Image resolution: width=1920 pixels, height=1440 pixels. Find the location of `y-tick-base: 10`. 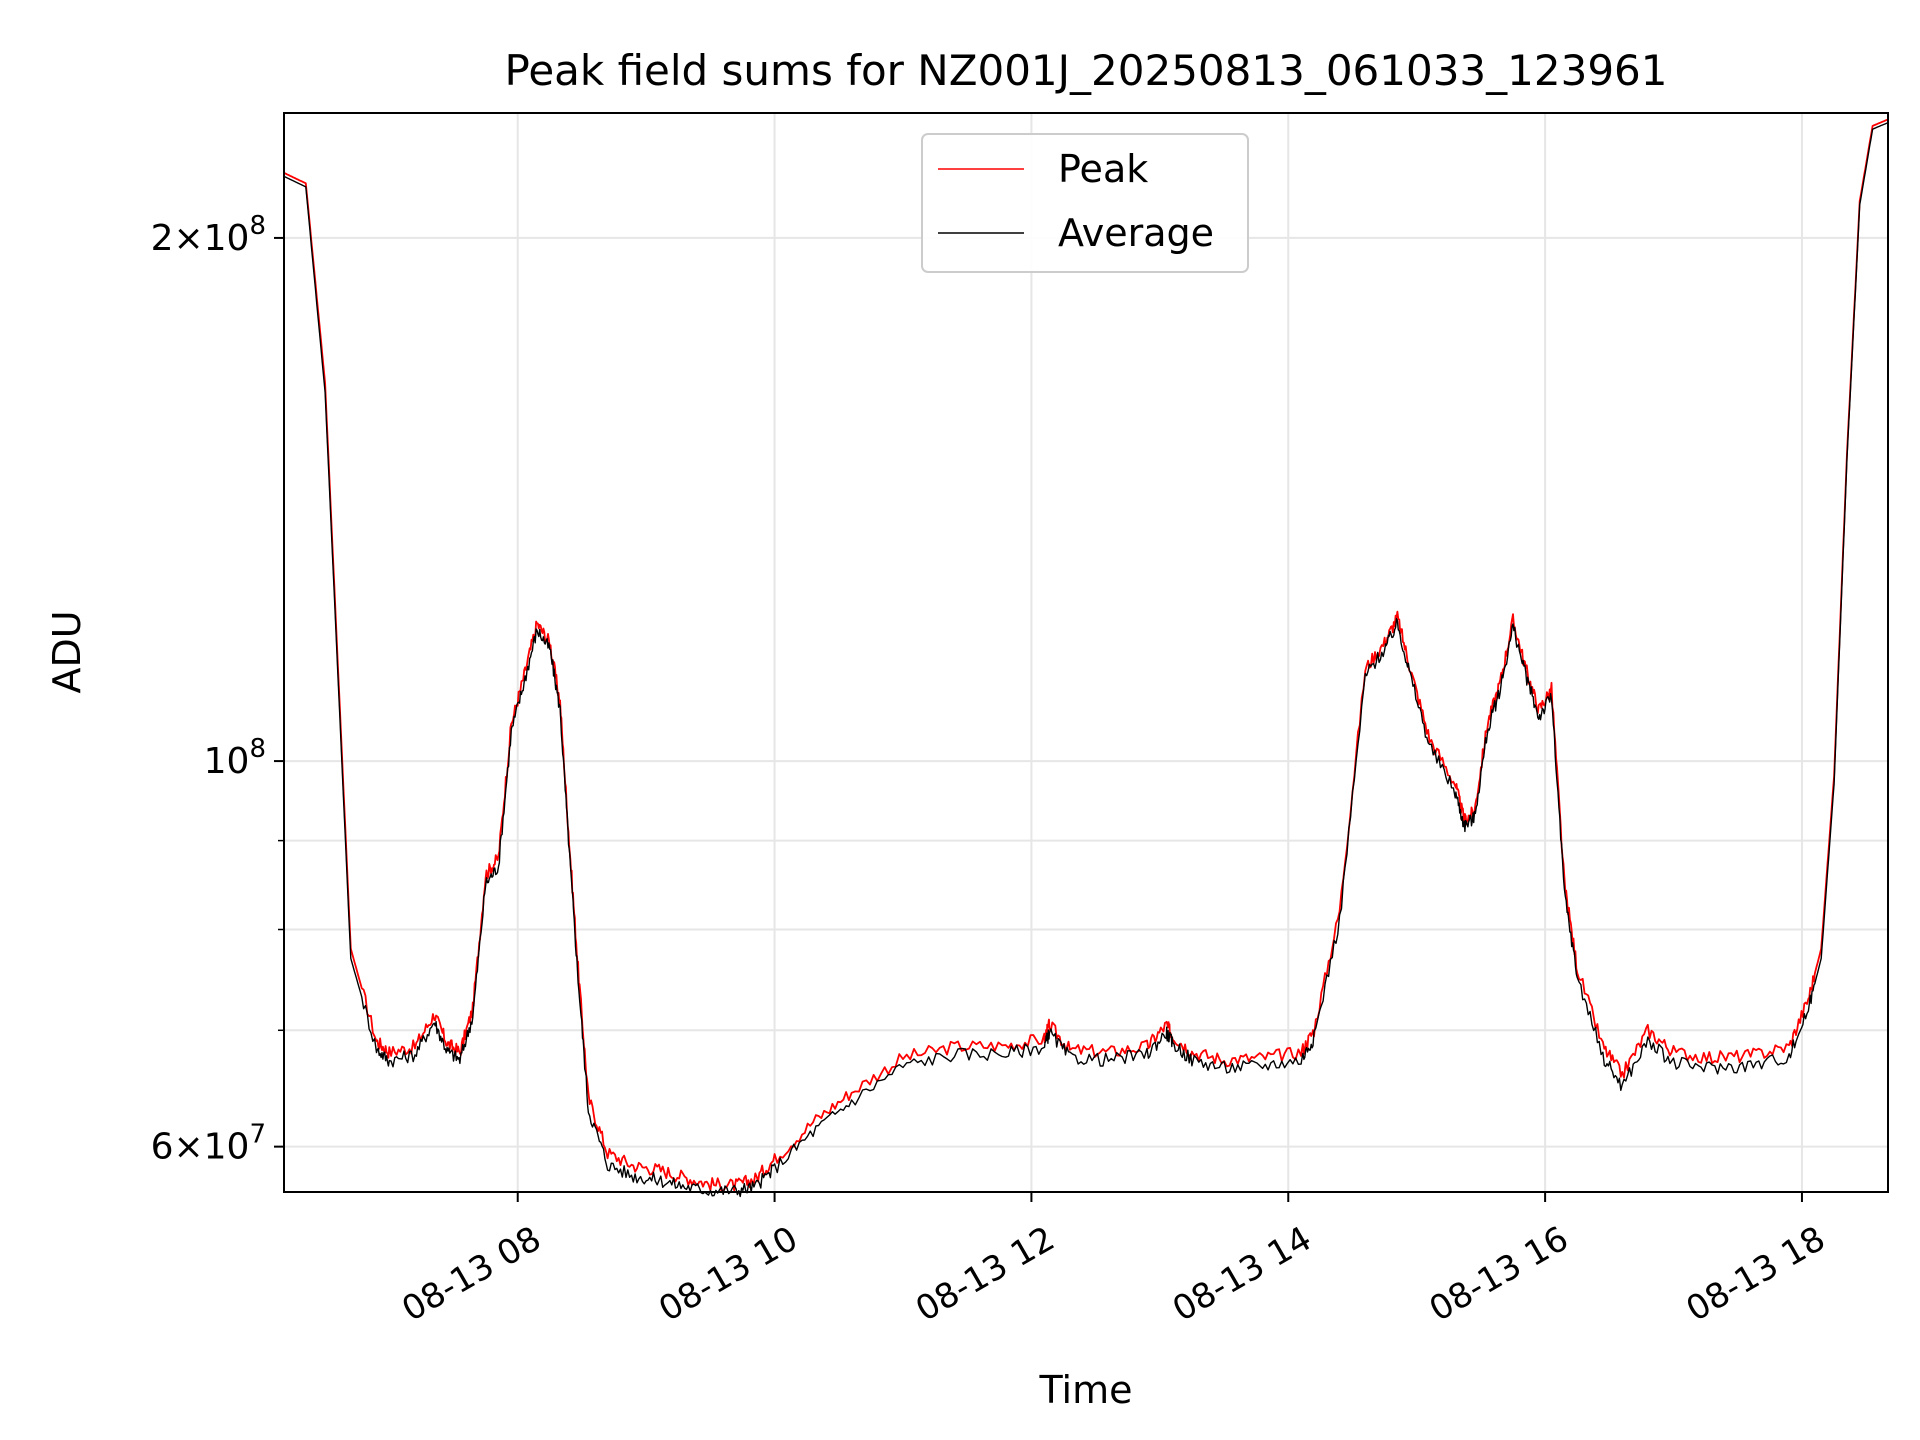

y-tick-base: 10 is located at coordinates (227, 761).